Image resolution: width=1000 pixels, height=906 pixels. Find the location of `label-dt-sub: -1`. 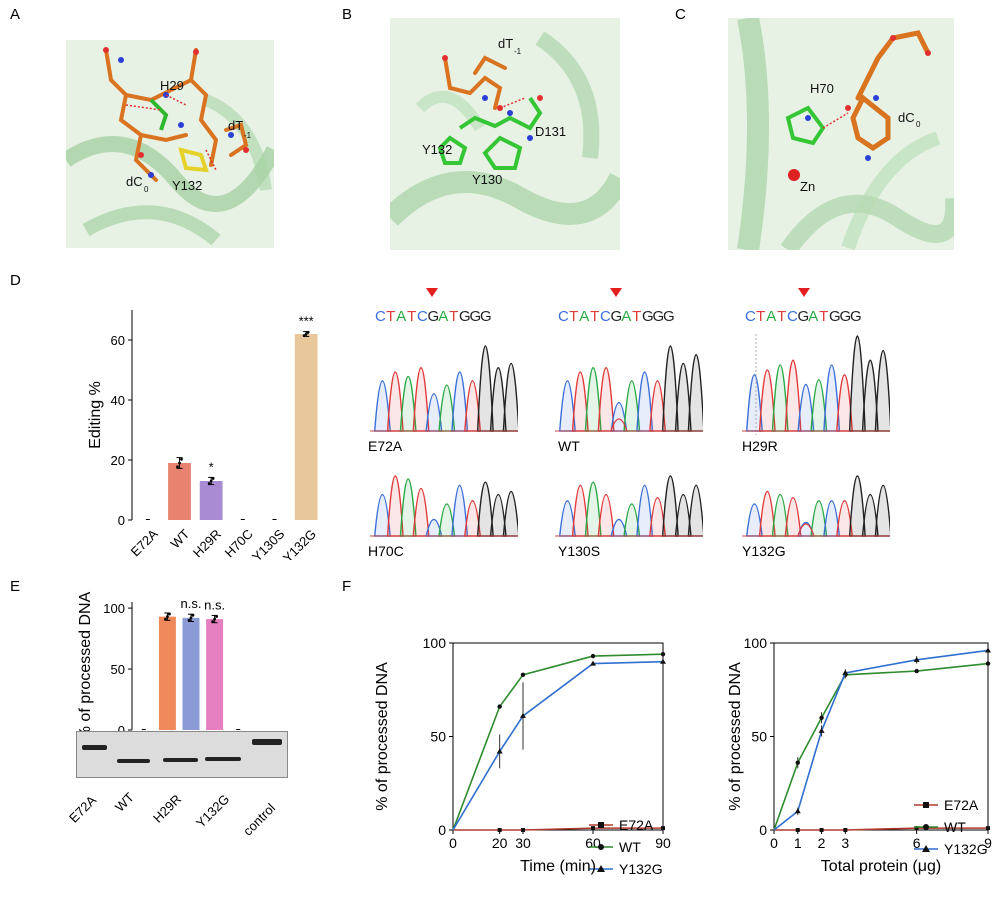

label-dt-sub: -1 is located at coordinates (518, 51).